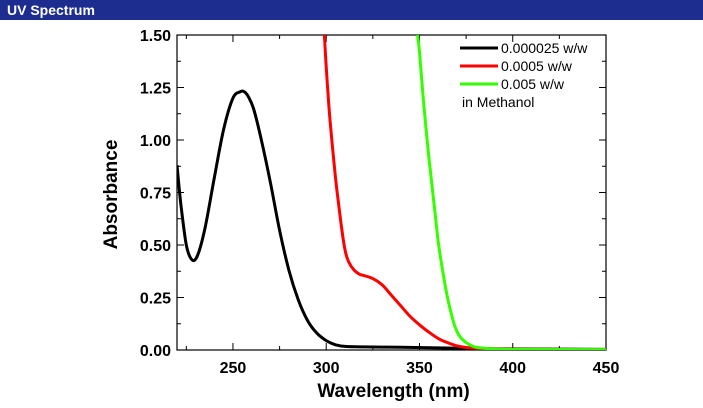 The width and height of the screenshot is (703, 408). I want to click on header-bar: UV Spectrum, so click(351, 10).